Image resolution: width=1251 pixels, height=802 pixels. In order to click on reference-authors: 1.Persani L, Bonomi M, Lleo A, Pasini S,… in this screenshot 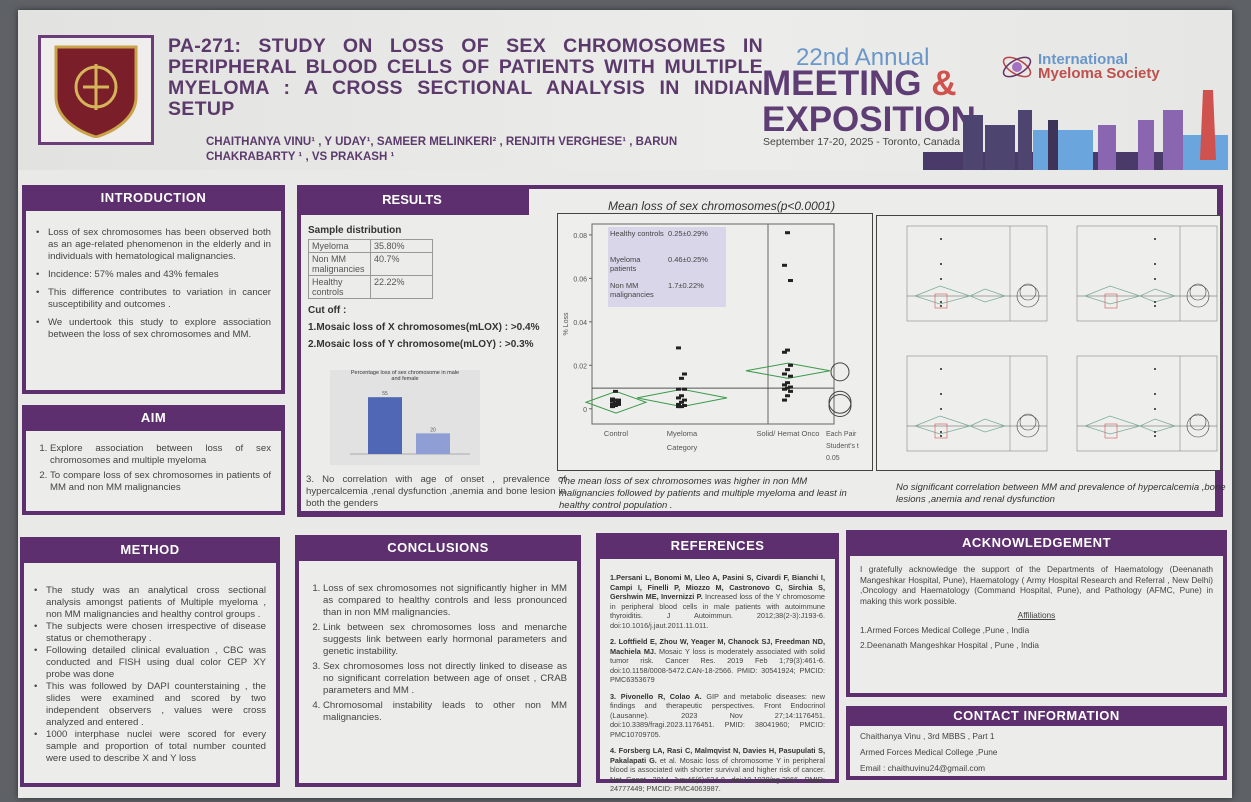, I will do `click(717, 587)`.